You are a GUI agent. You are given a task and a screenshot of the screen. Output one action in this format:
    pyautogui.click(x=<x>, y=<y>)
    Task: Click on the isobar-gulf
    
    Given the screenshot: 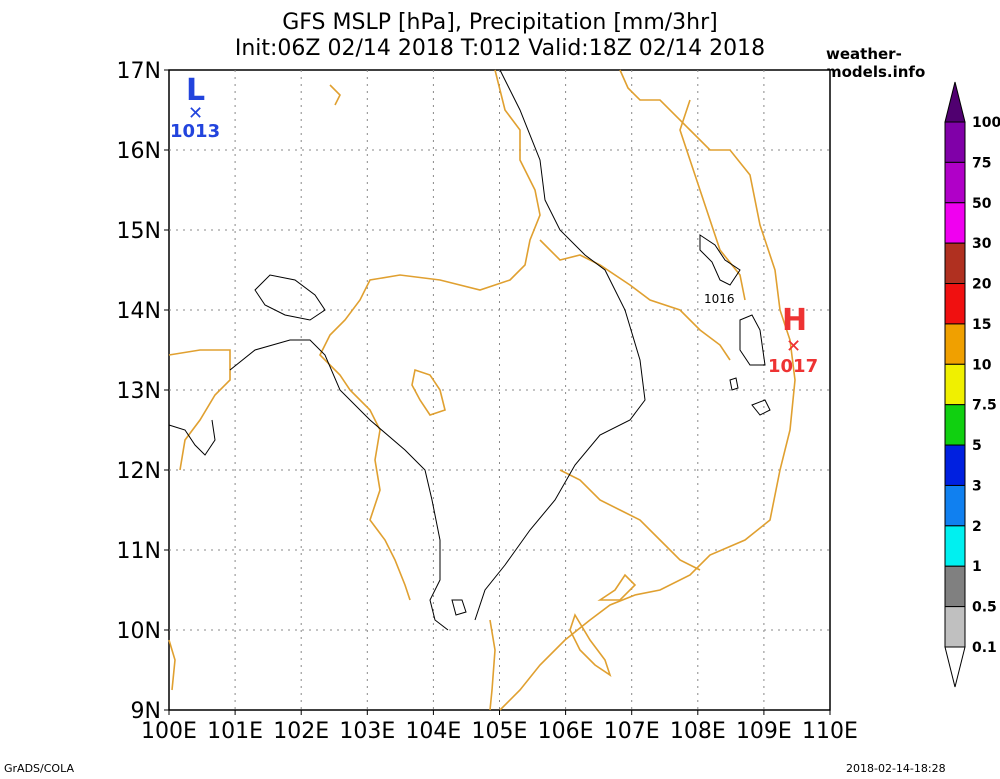 What is the action you would take?
    pyautogui.click(x=339, y=485)
    